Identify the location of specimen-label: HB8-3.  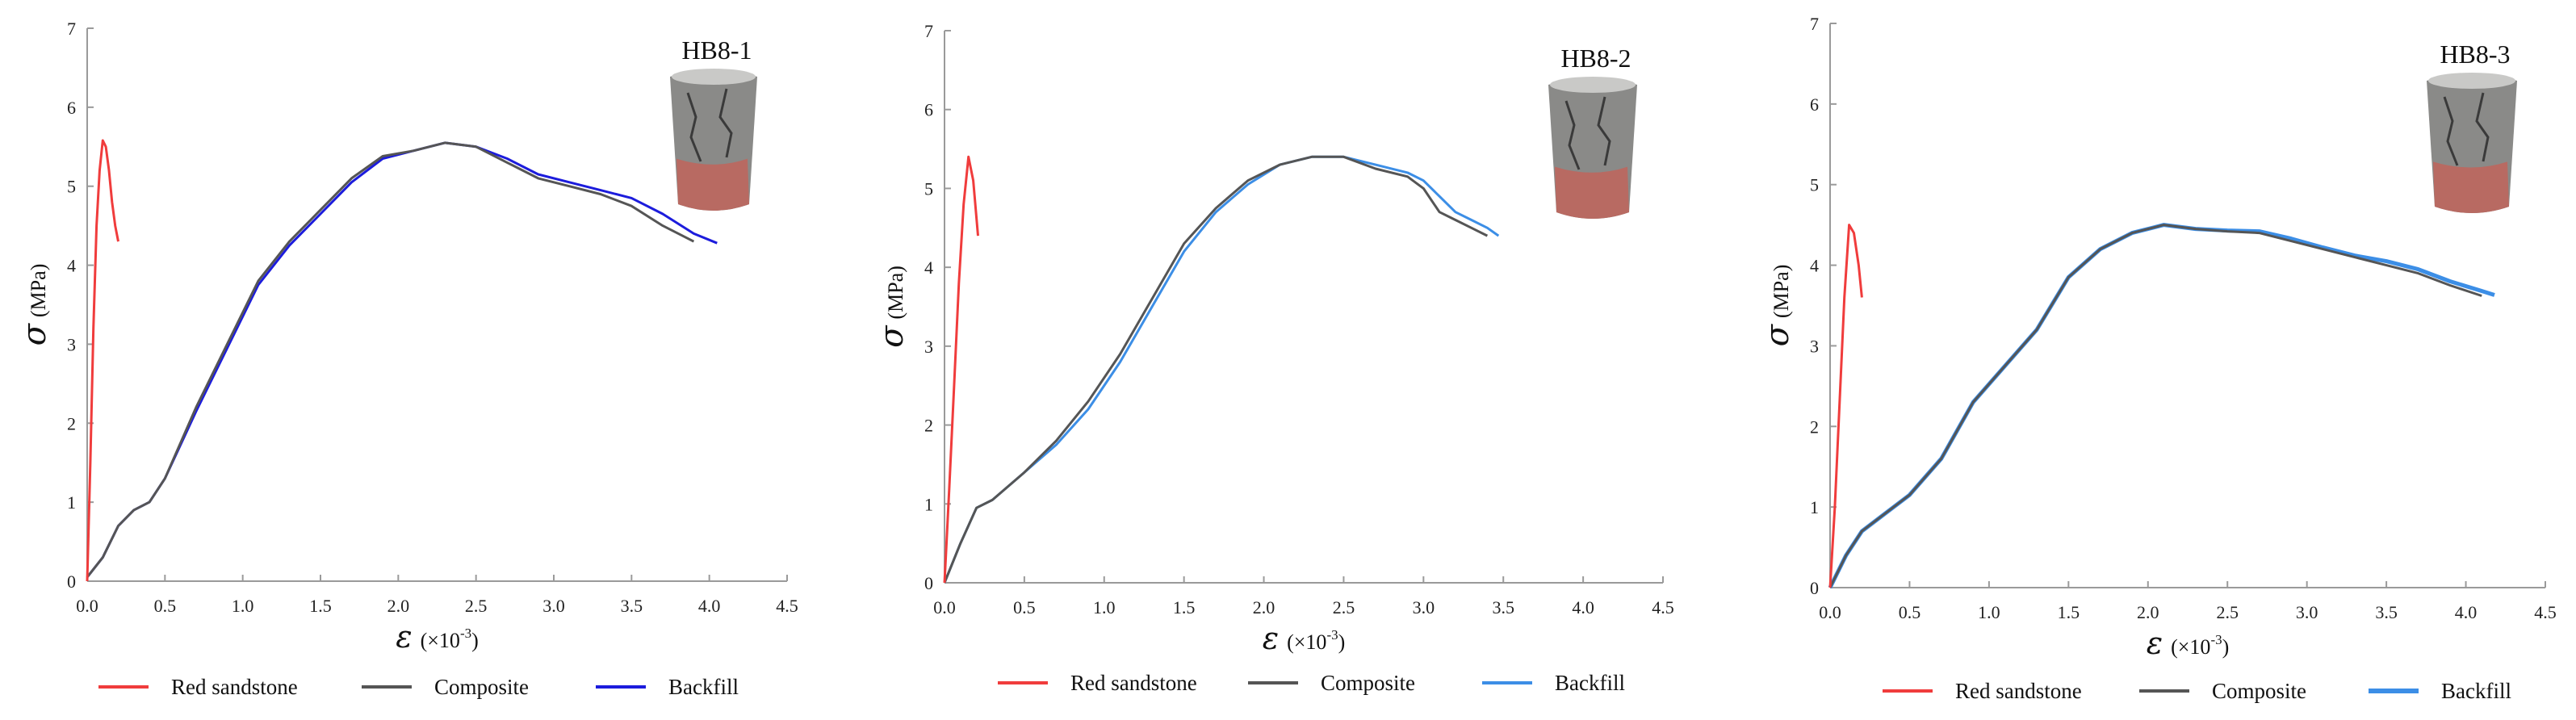
(2475, 54).